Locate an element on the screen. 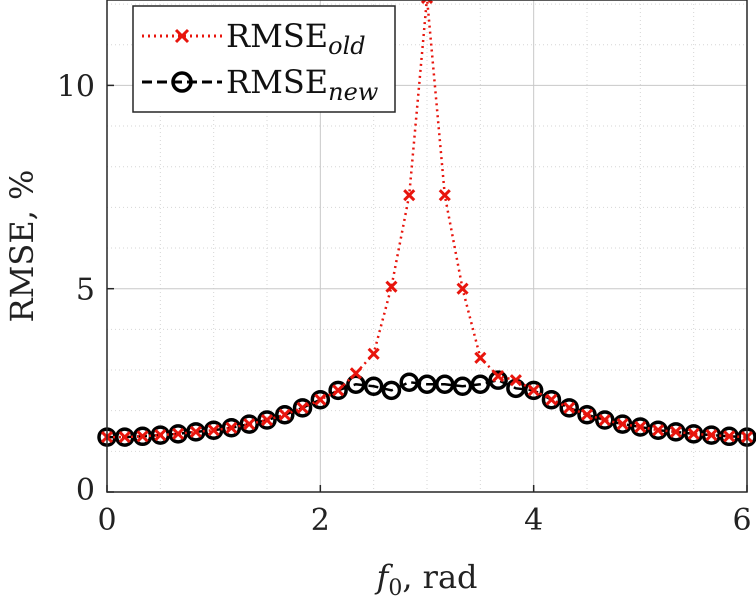  x-axis-label: f0, rad is located at coordinates (425, 579).